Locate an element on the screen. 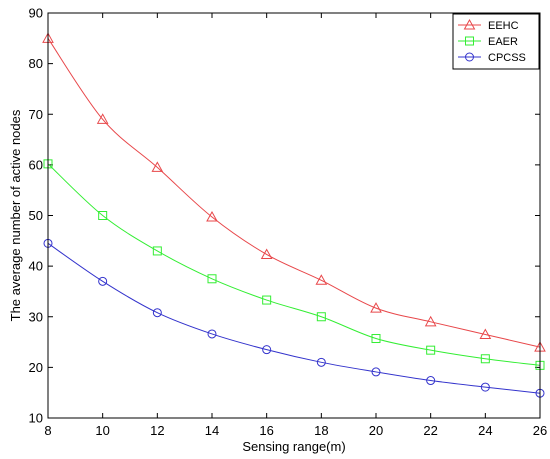 The image size is (550, 459). x-tick-label: 12 is located at coordinates (157, 430).